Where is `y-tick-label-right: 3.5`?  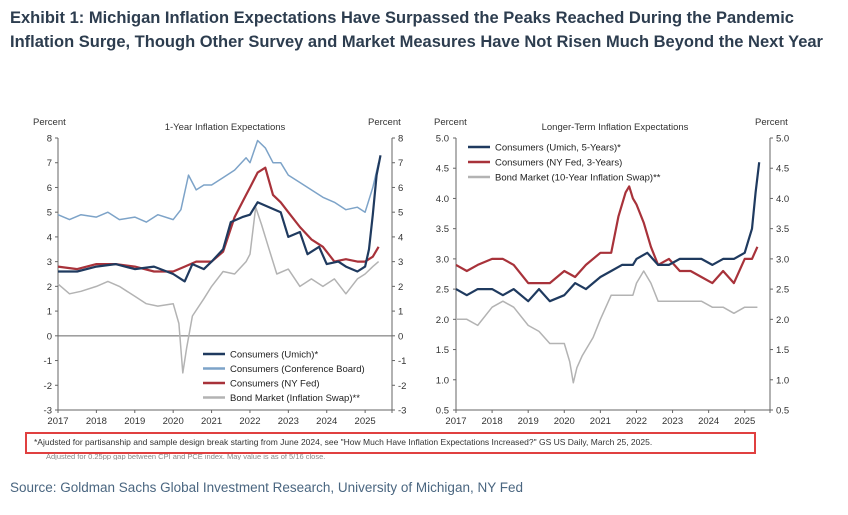
y-tick-label-right: 3.5 is located at coordinates (782, 229).